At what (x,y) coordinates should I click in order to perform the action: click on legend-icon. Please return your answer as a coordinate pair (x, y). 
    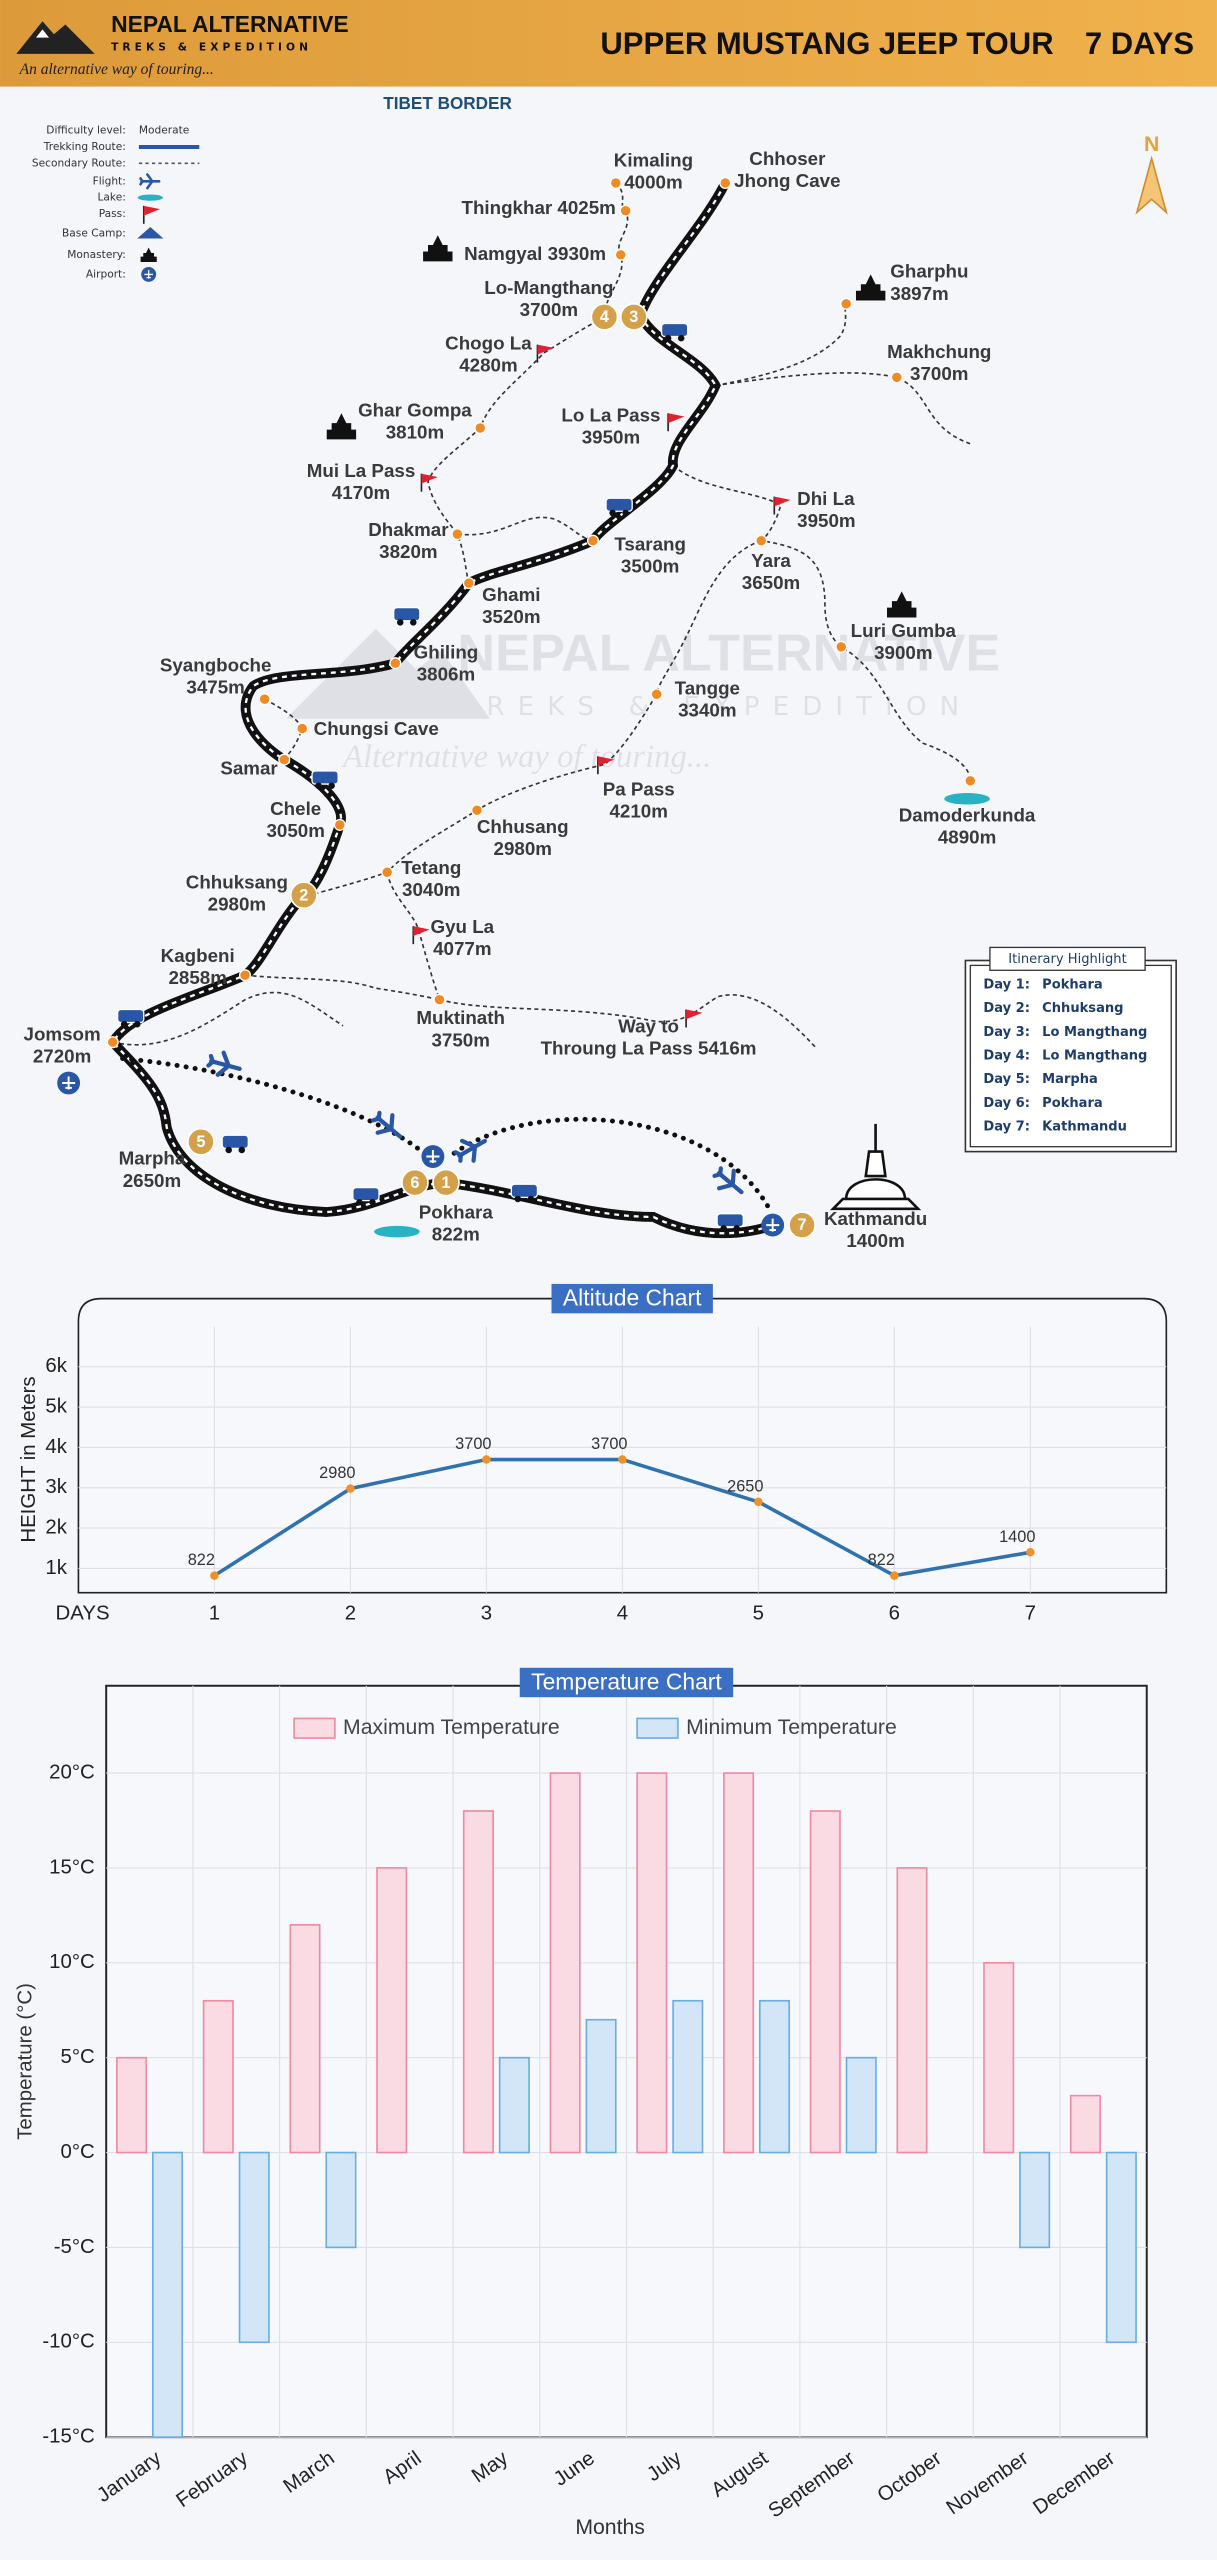
    Looking at the image, I should click on (150, 233).